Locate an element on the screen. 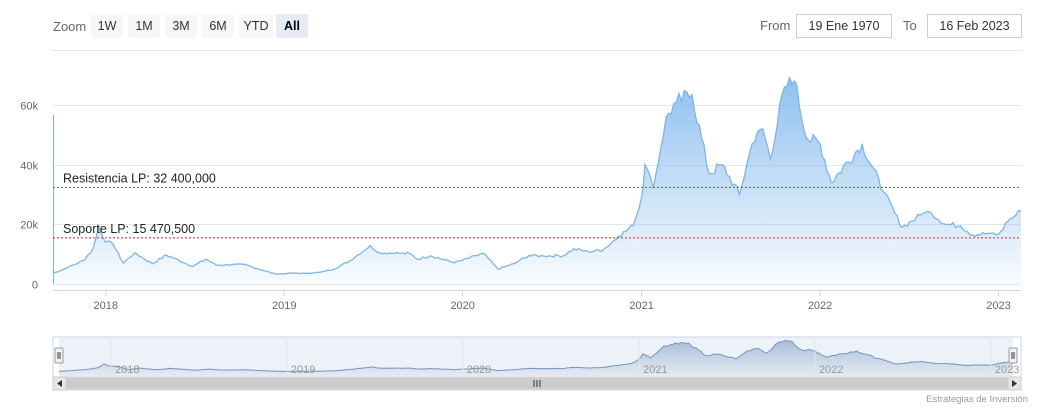  y-tick-label: 20k is located at coordinates (29, 226).